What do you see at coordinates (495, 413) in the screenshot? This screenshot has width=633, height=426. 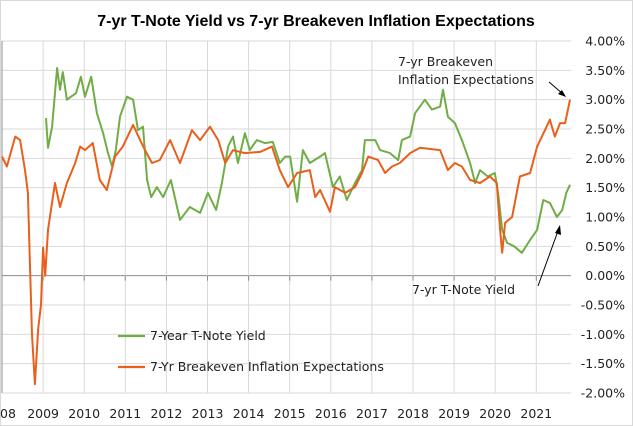 I see `x-tick-label: 2020` at bounding box center [495, 413].